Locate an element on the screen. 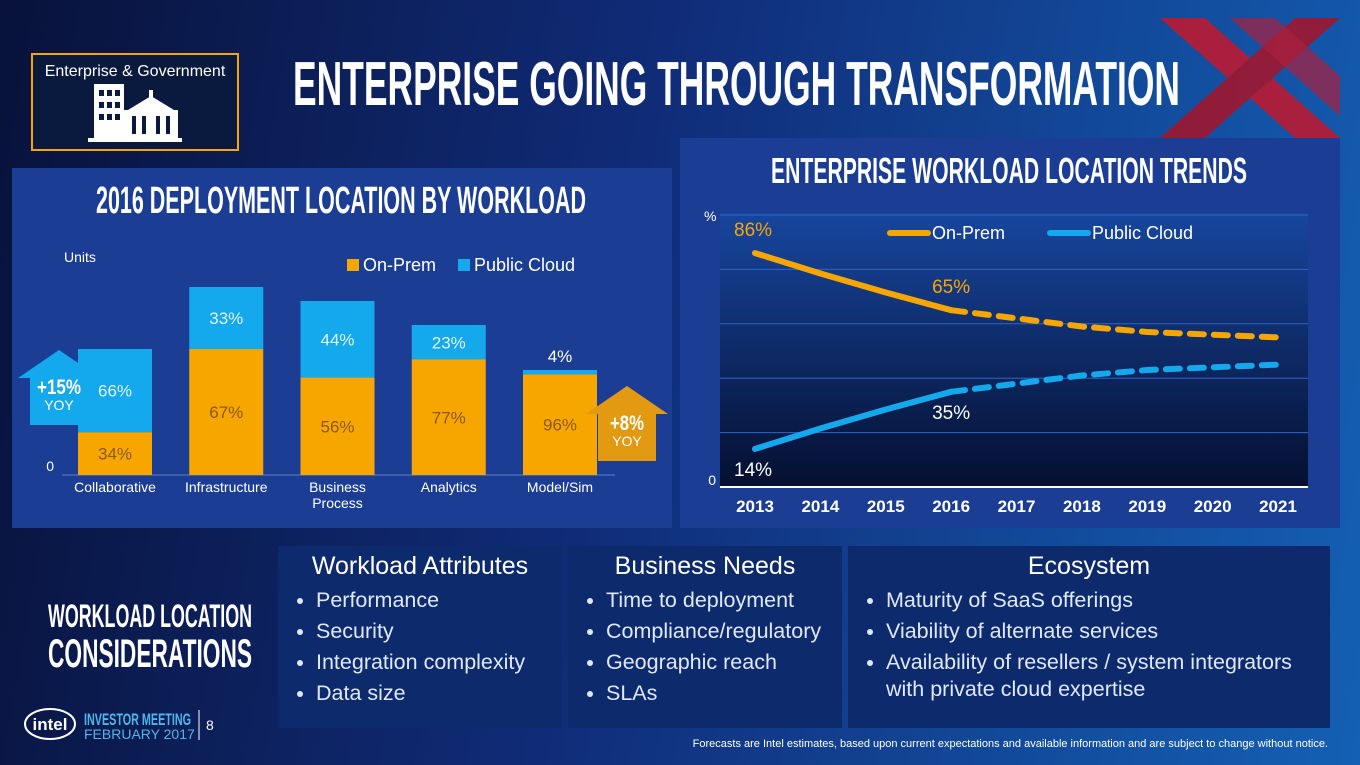 This screenshot has width=1360, height=765. data-label: 44% is located at coordinates (337, 339).